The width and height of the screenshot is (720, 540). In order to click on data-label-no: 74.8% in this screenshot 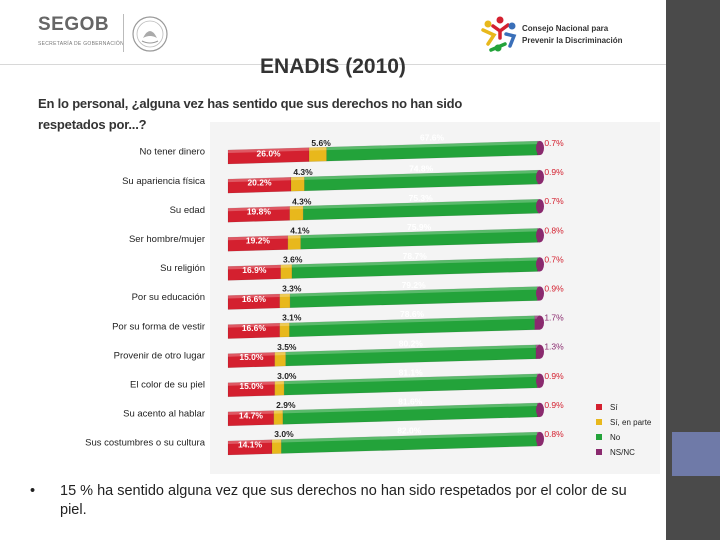, I will do `click(421, 169)`.